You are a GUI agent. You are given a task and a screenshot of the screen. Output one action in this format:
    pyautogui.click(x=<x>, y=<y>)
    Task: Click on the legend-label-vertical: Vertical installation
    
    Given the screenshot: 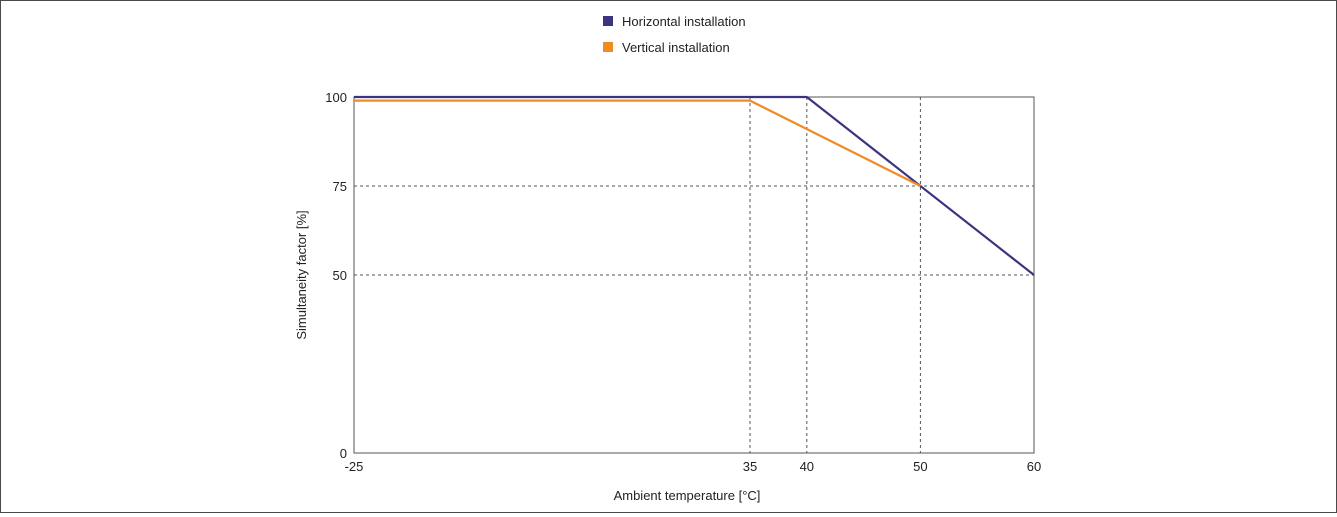 What is the action you would take?
    pyautogui.click(x=676, y=47)
    